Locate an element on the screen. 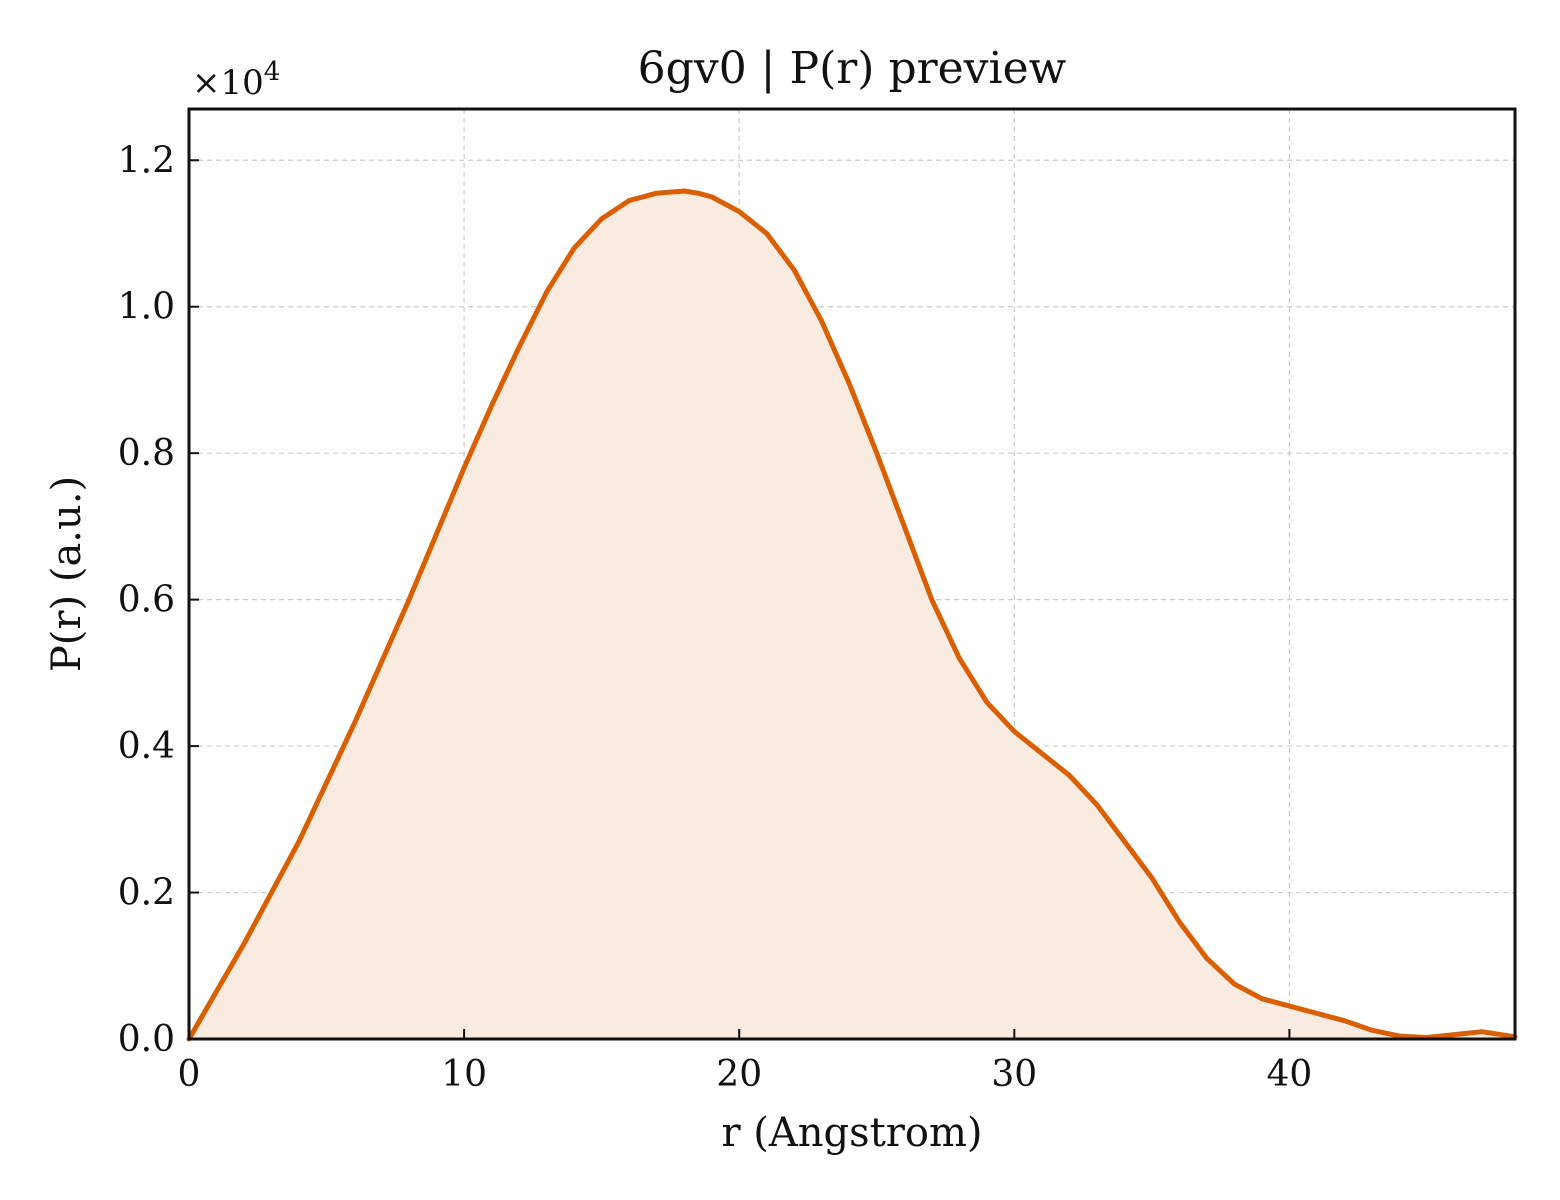  y-axis-multiplier: ×10⁴ is located at coordinates (236, 80).